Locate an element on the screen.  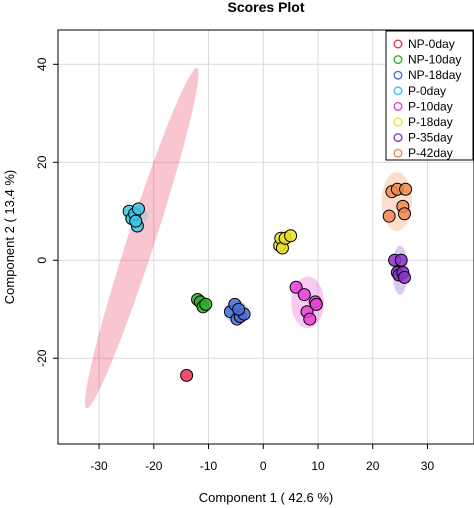
legend-box is located at coordinates (429, 95).